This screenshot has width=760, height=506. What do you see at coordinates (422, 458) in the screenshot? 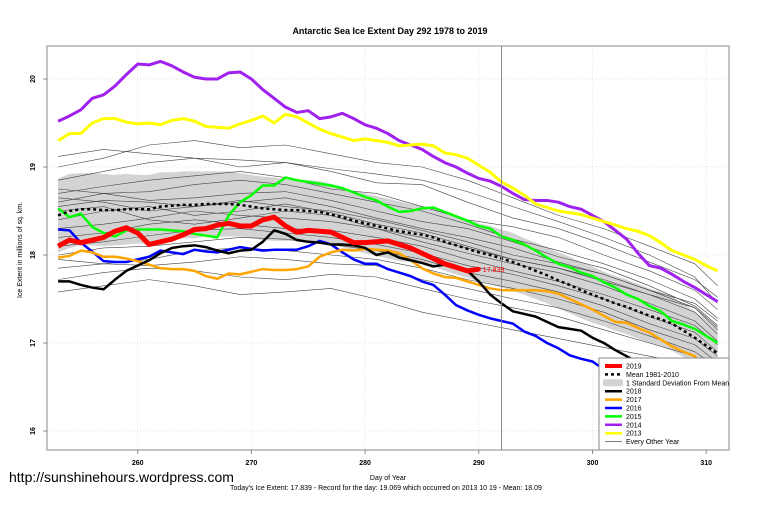
I see `x-axis: 260 270 280 290 300 310` at bounding box center [422, 458].